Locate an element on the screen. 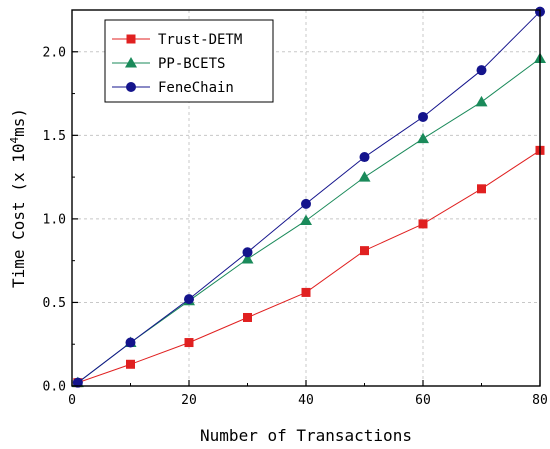 The height and width of the screenshot is (449, 550). y-axis-title-end: ms) is located at coordinates (18, 122).